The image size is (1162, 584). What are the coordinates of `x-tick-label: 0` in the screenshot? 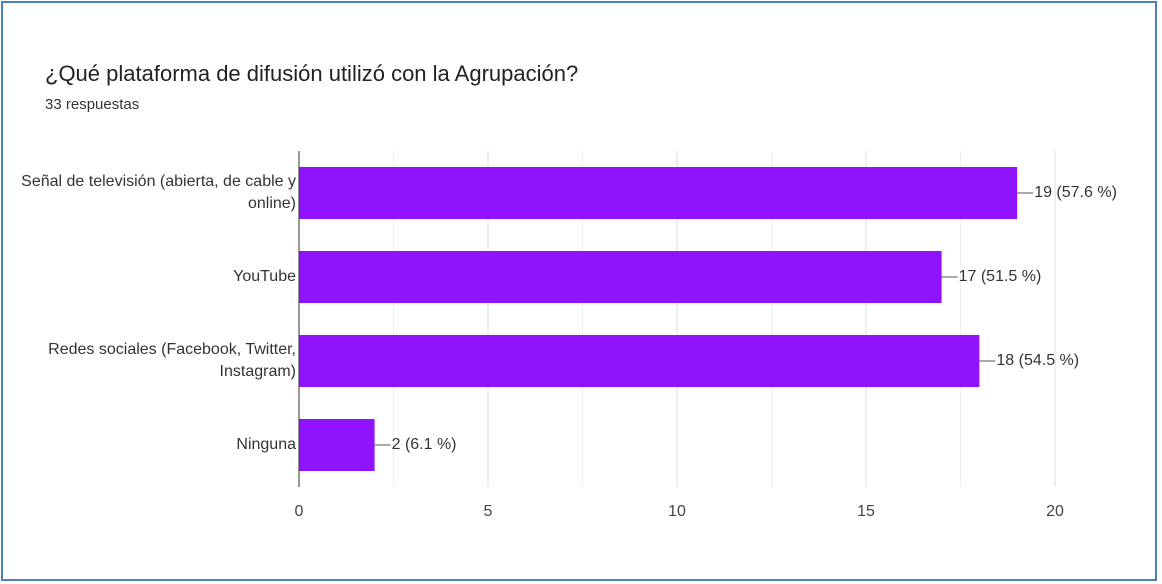 It's located at (299, 511).